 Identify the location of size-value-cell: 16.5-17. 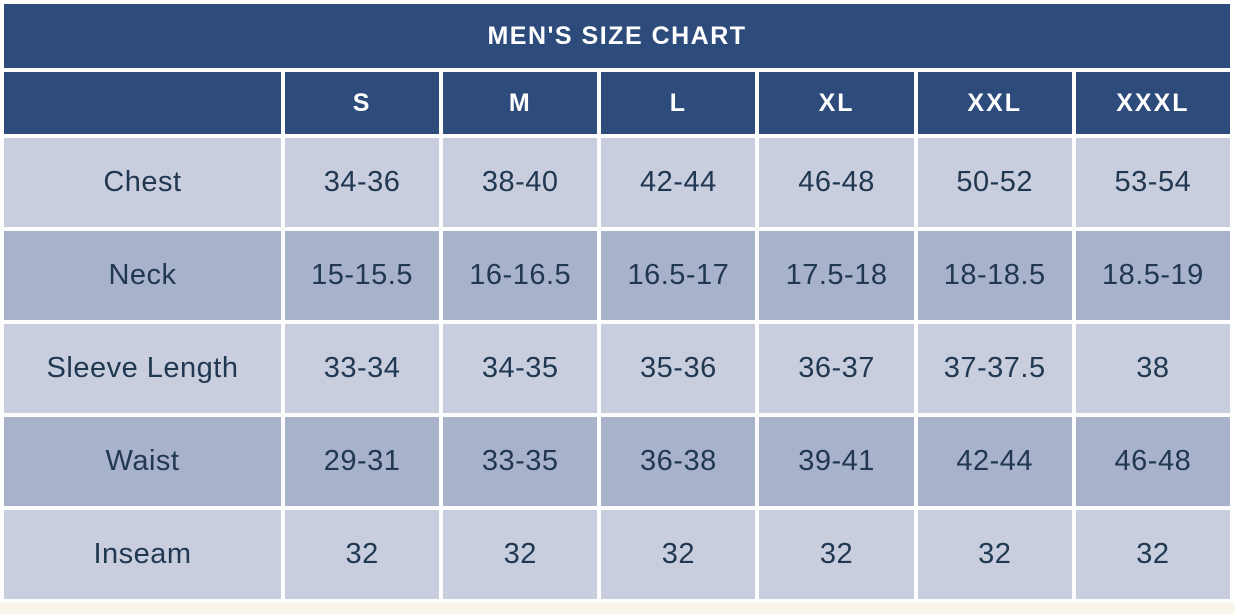
(678, 275).